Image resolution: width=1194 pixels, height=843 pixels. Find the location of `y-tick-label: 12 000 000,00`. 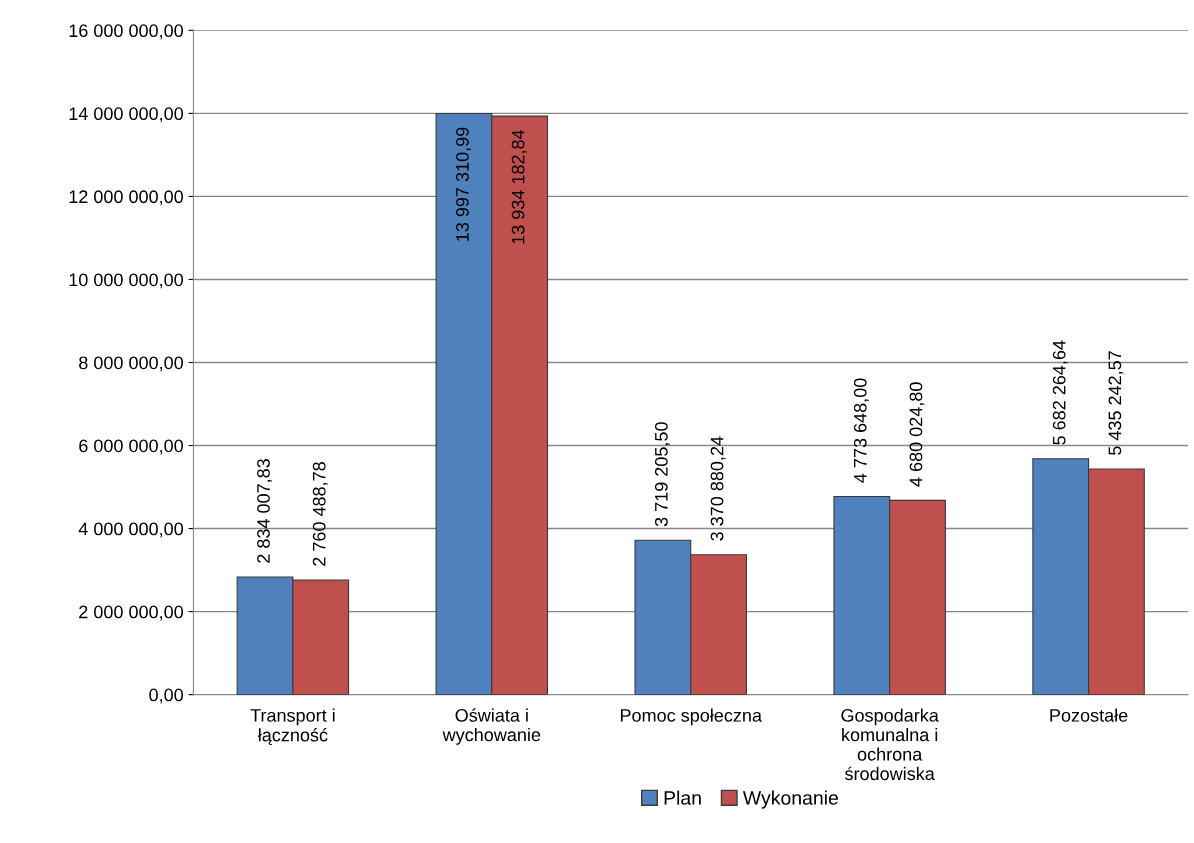

y-tick-label: 12 000 000,00 is located at coordinates (126, 198).